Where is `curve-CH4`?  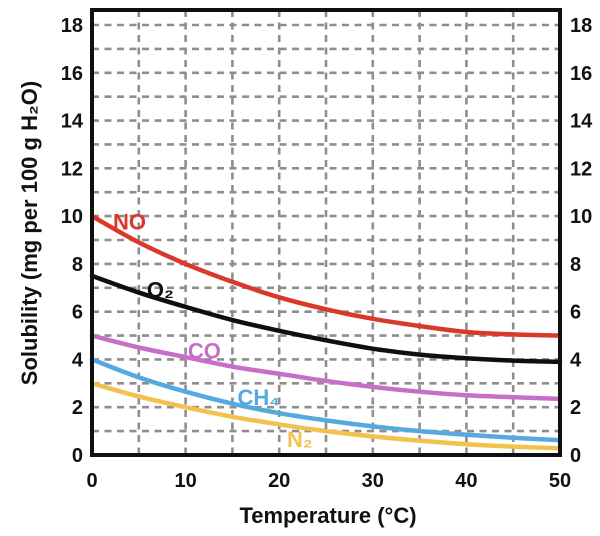 curve-CH4 is located at coordinates (326, 400).